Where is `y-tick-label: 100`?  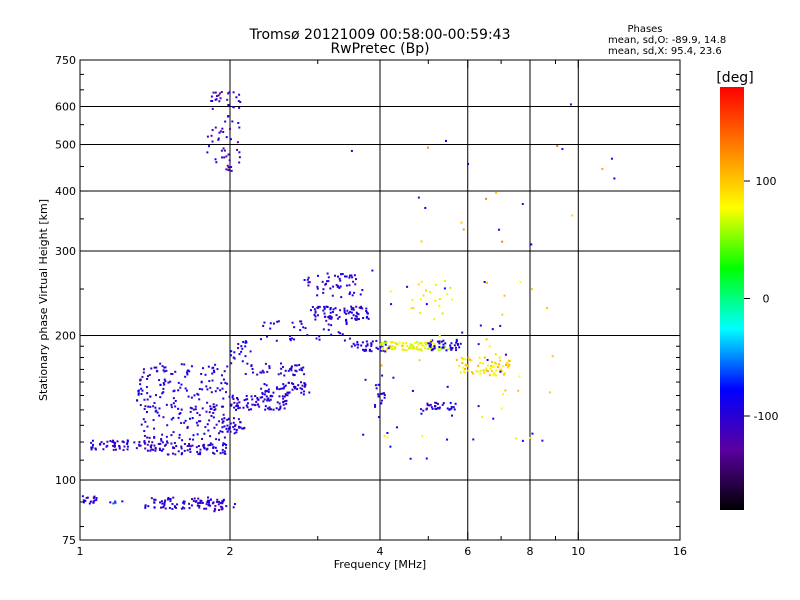
y-tick-label: 100 is located at coordinates (65, 480).